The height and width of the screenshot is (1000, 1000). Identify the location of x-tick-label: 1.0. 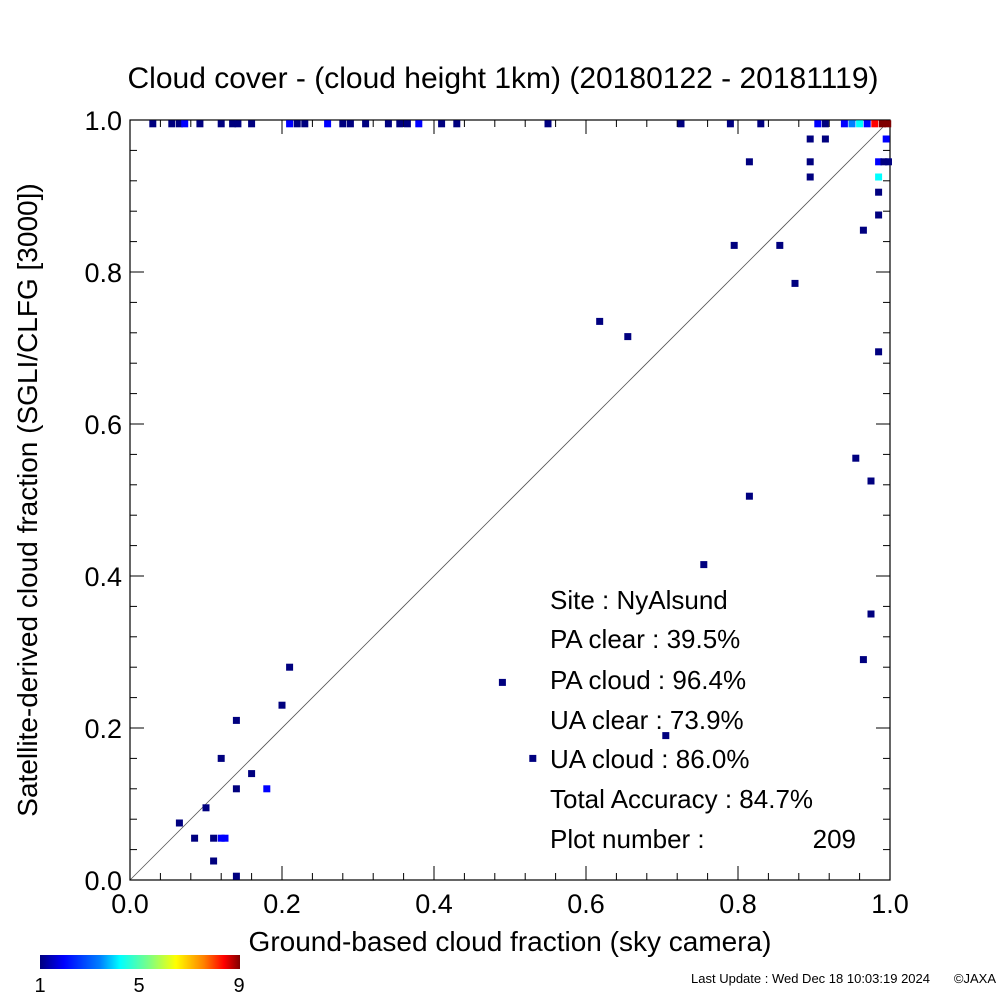
(890, 904).